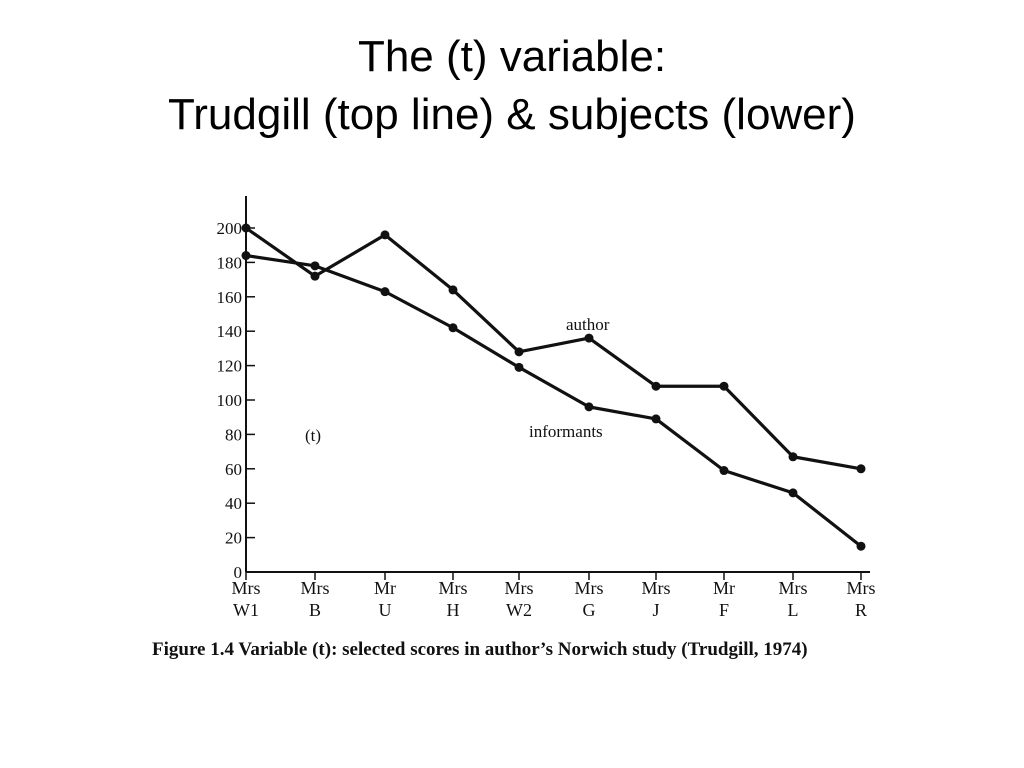 The height and width of the screenshot is (768, 1024). What do you see at coordinates (655, 610) in the screenshot?
I see `x-category-label-line2: J` at bounding box center [655, 610].